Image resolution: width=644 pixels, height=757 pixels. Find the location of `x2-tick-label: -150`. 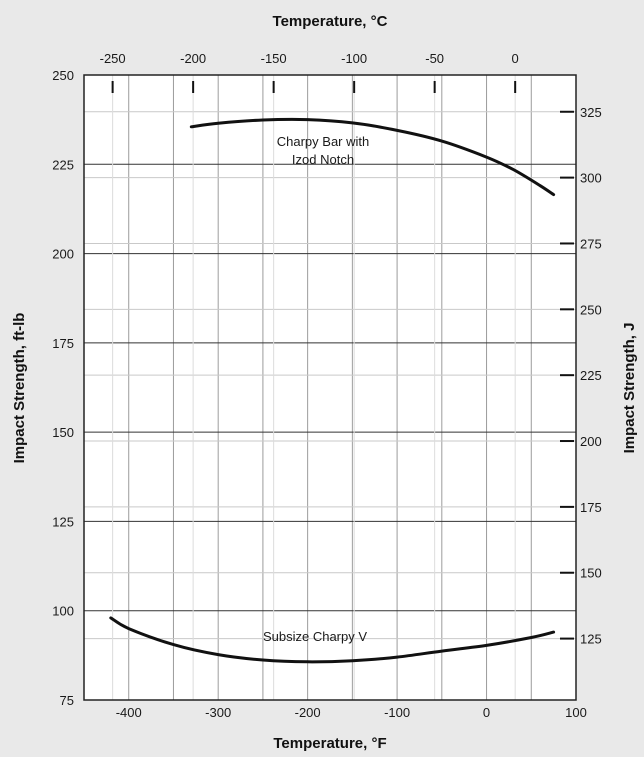

x2-tick-label: -150 is located at coordinates (274, 58).